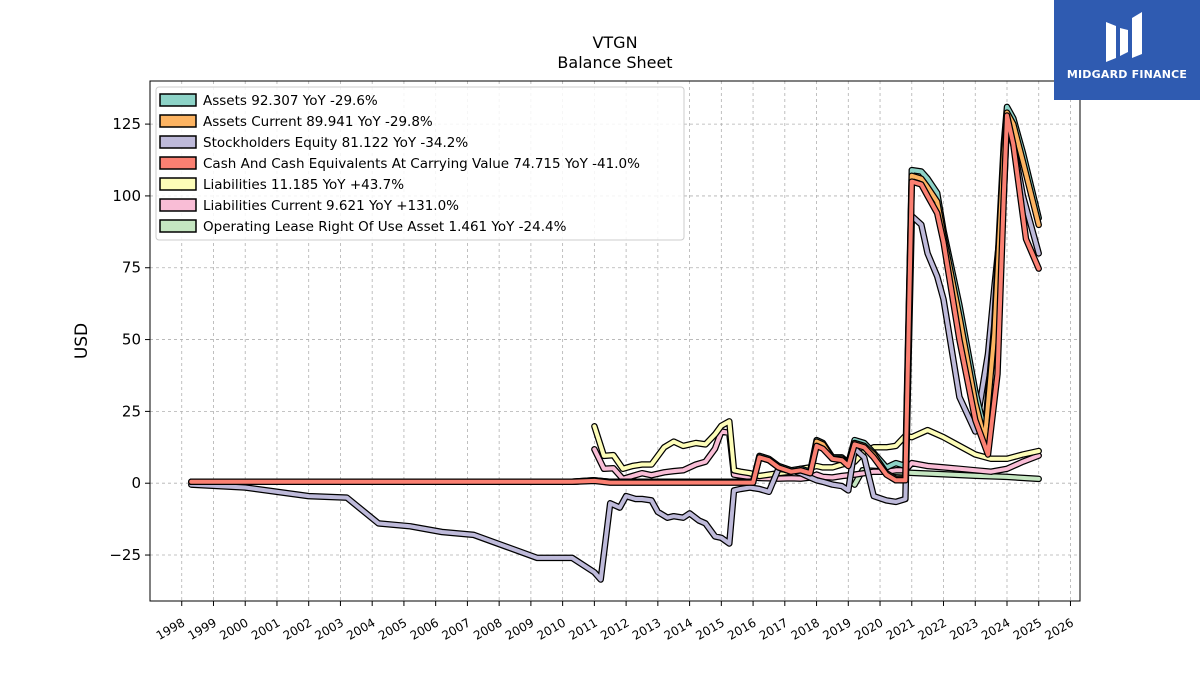  I want to click on legend-entry: Assets Current 89.941 YoY -29.8%, so click(296, 122).